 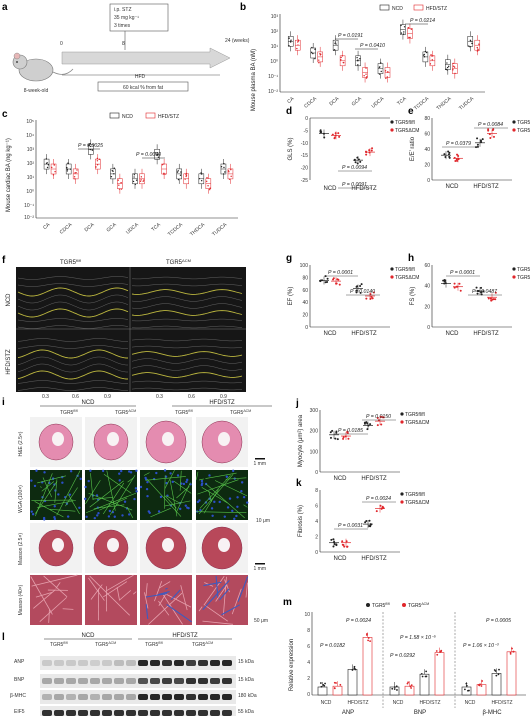 I want to click on g-ytick: 60, so click(x=305, y=291).